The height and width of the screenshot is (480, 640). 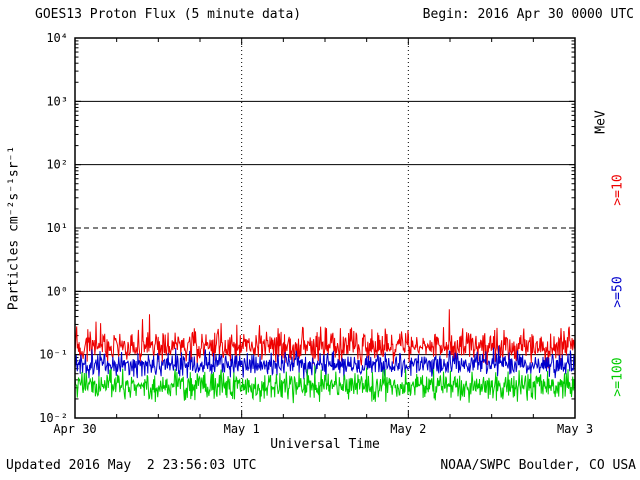 What do you see at coordinates (57, 291) in the screenshot?
I see `y-tick-label: 10⁰` at bounding box center [57, 291].